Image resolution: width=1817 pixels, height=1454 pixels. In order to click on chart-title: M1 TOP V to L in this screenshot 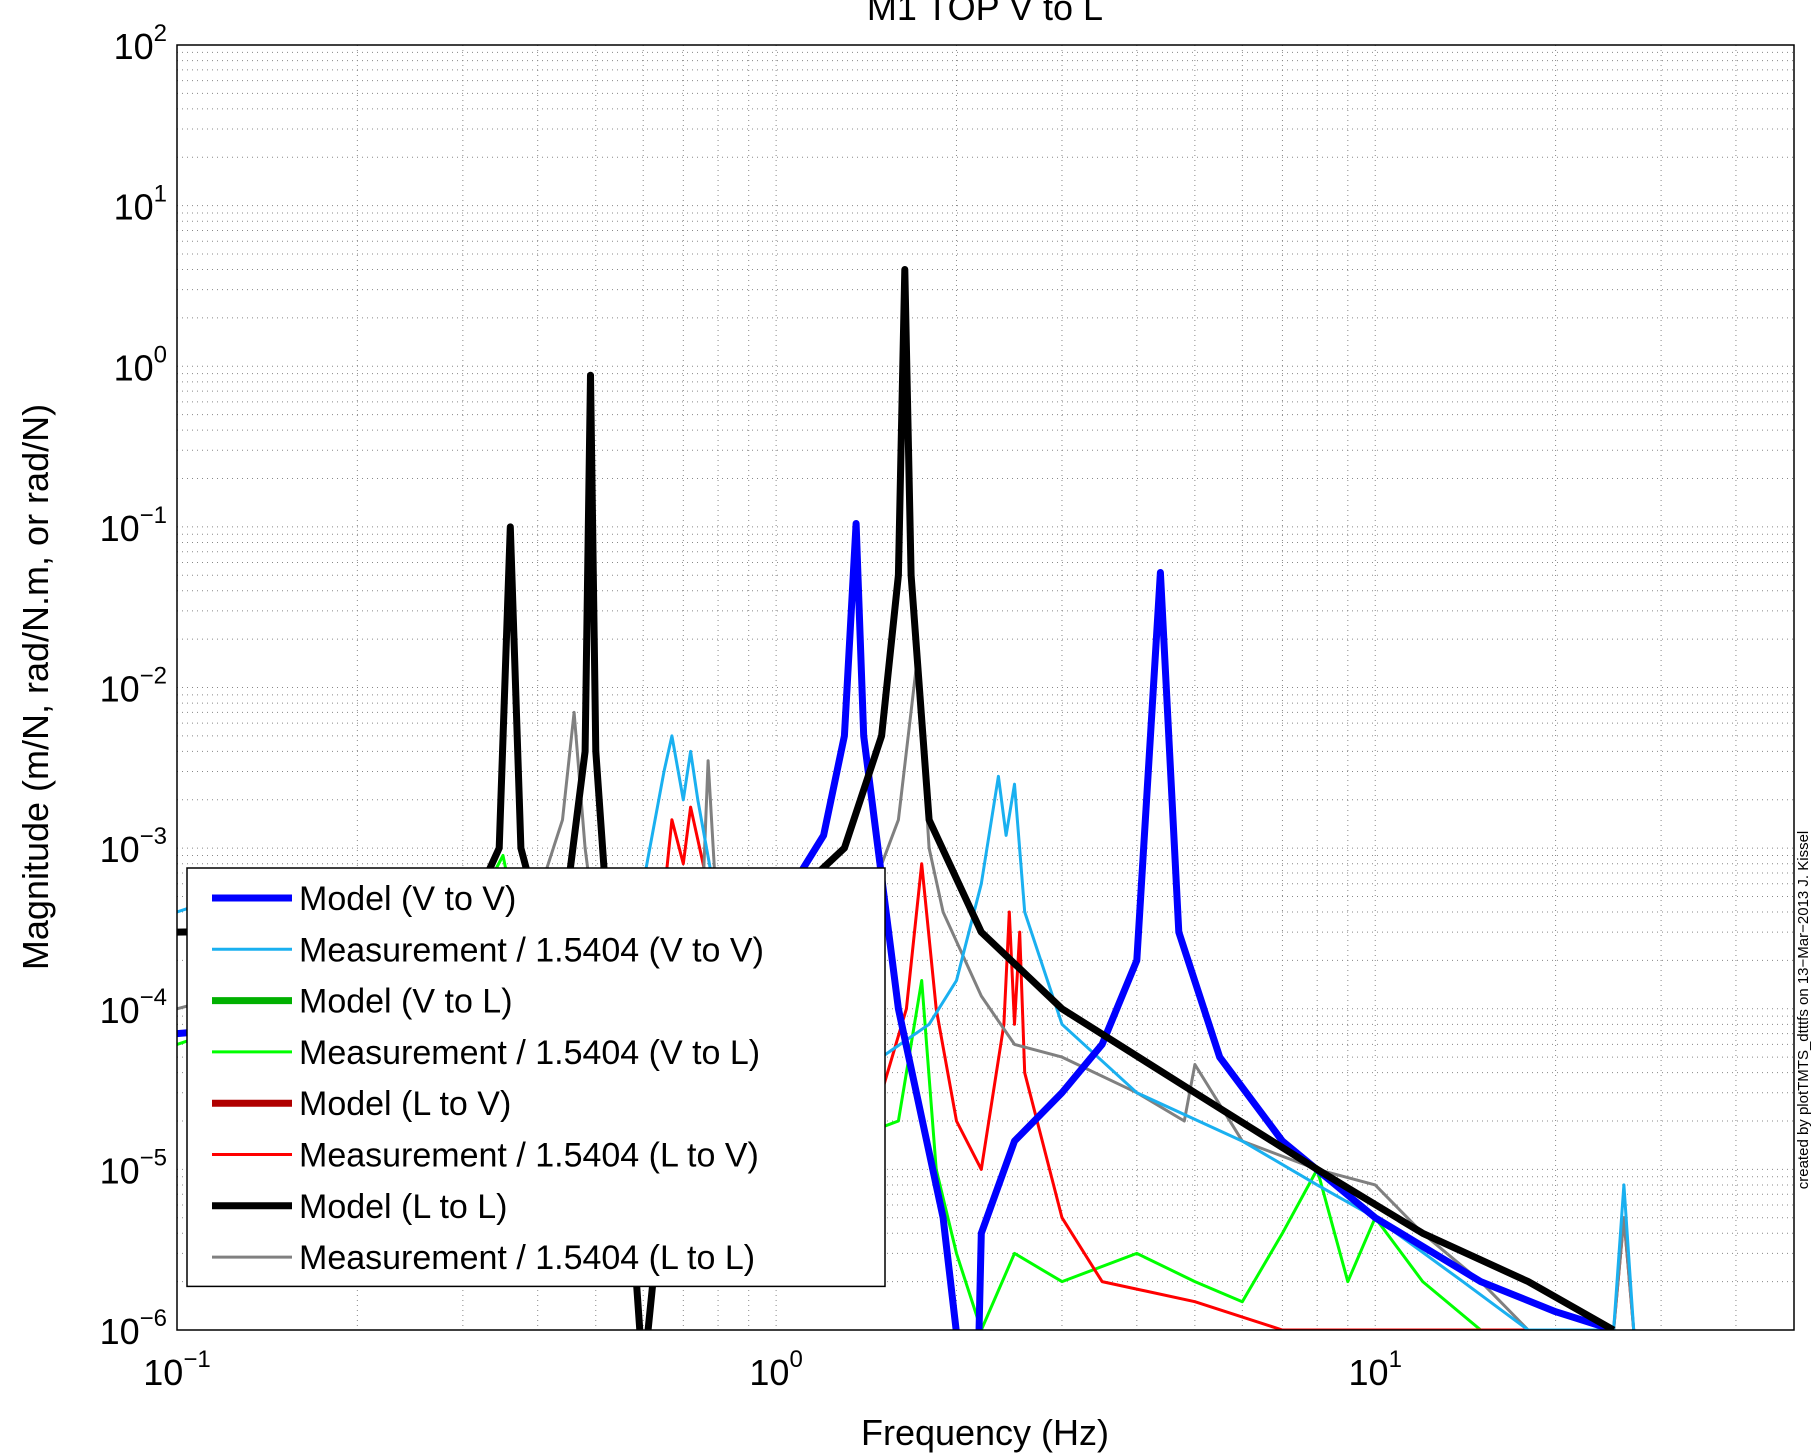, I will do `click(985, 14)`.